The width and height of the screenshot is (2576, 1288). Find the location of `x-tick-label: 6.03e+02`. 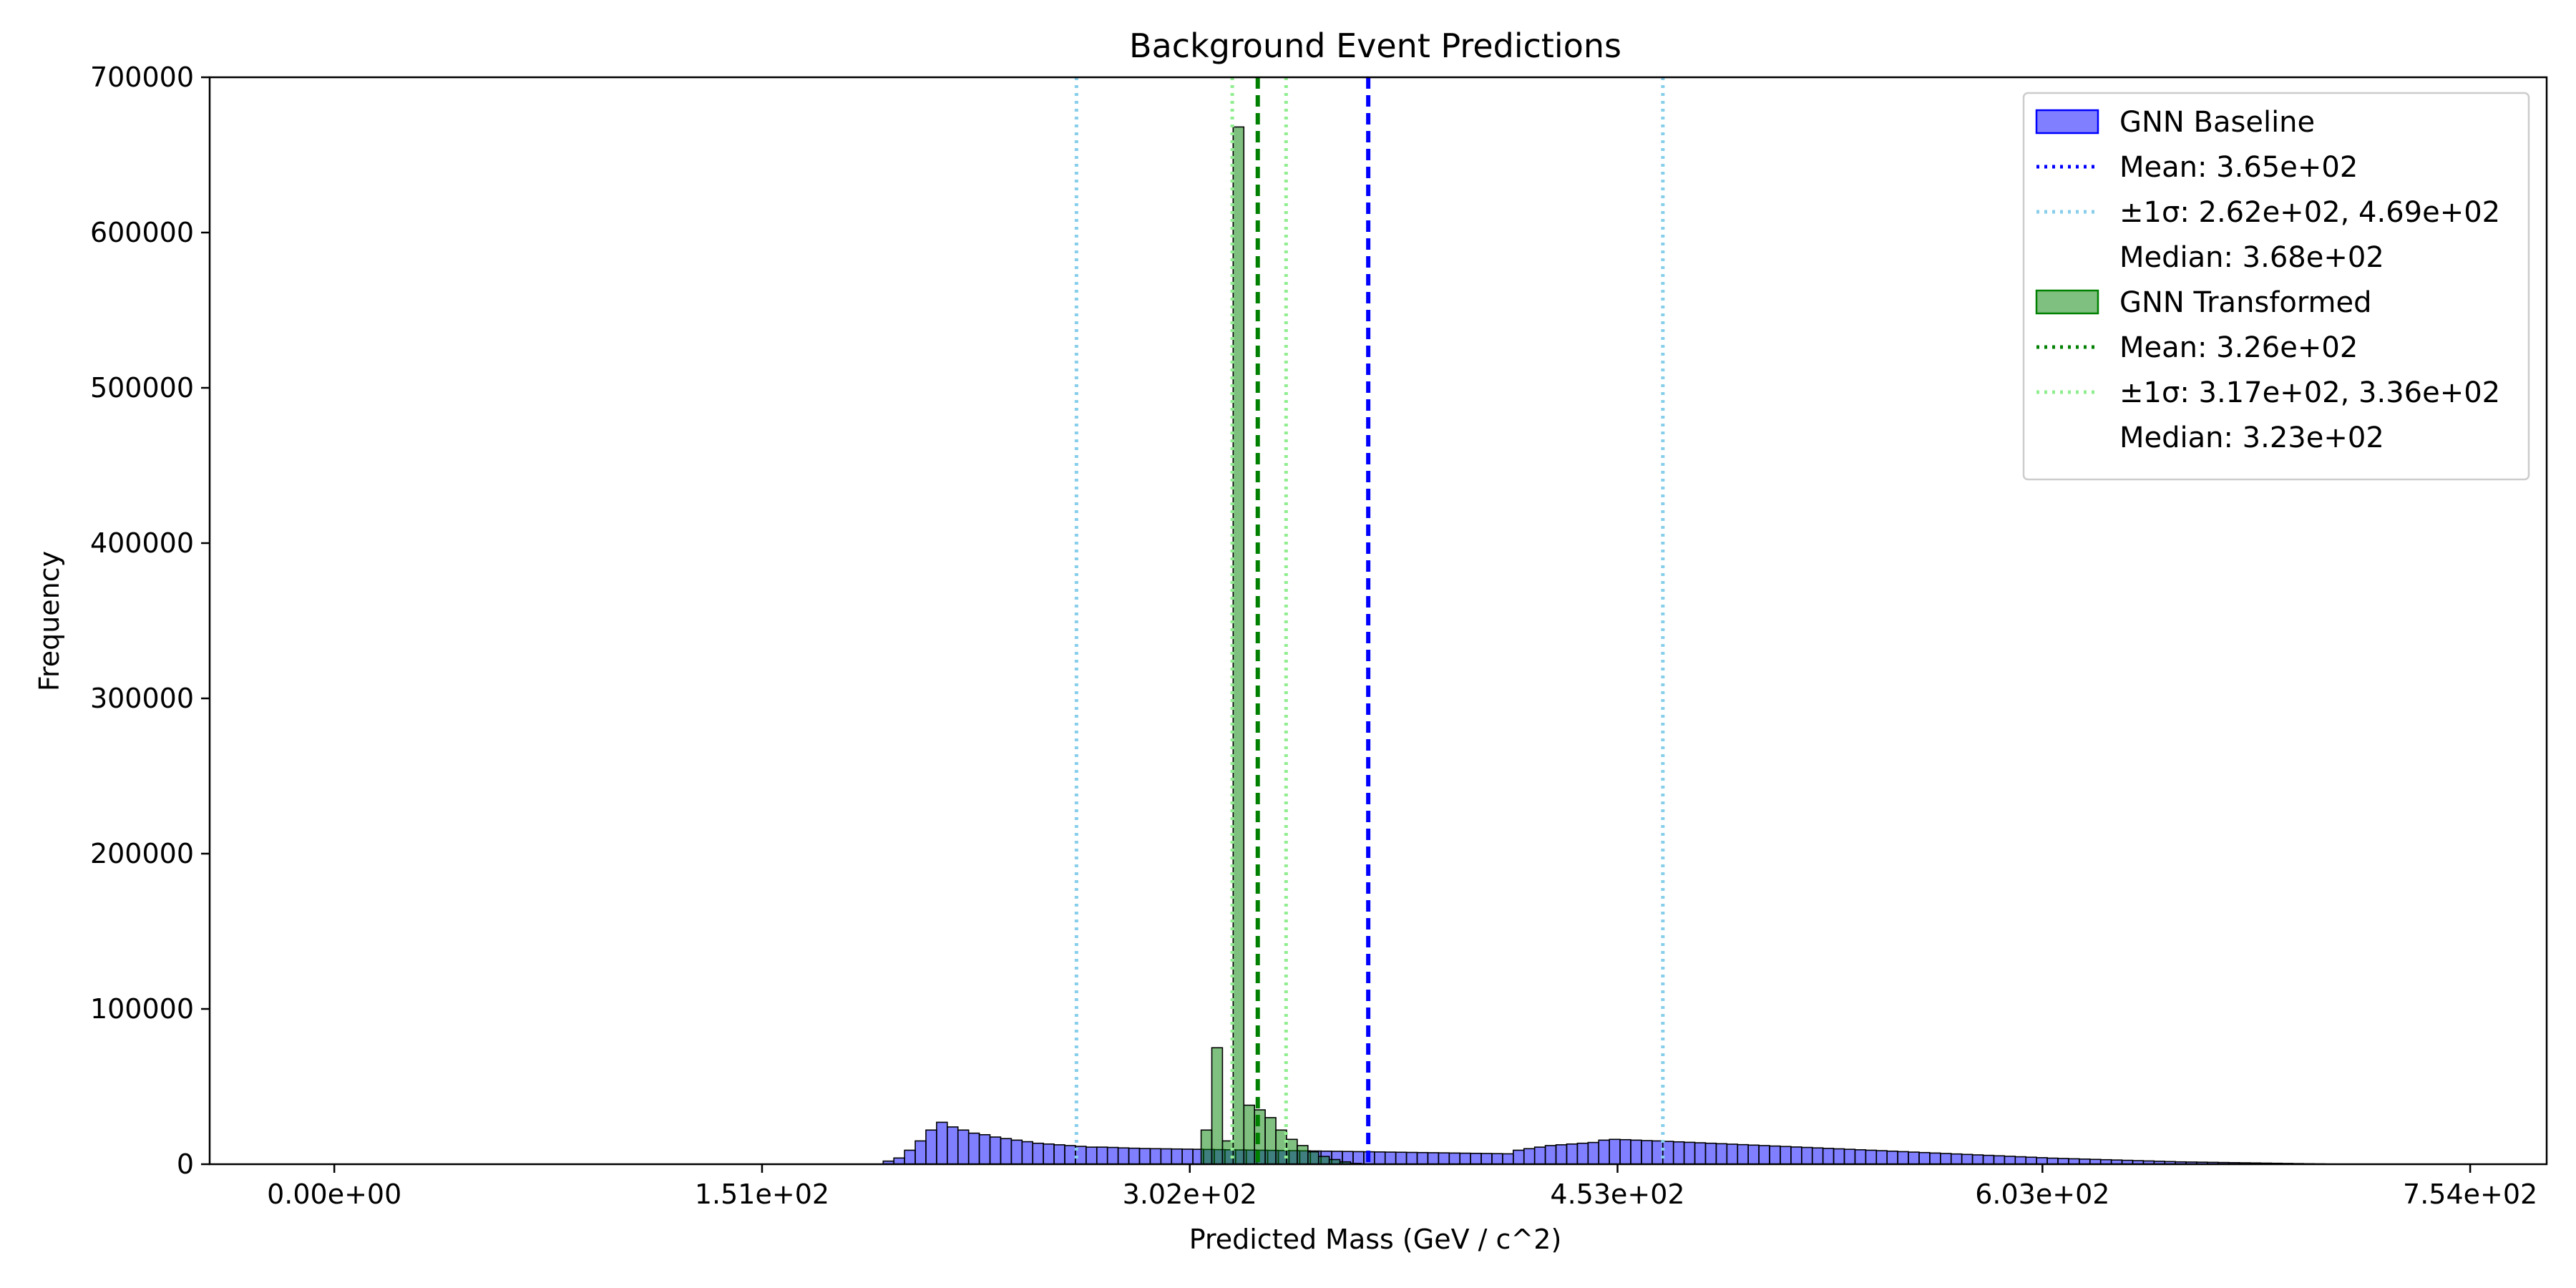

x-tick-label: 6.03e+02 is located at coordinates (2042, 1194).